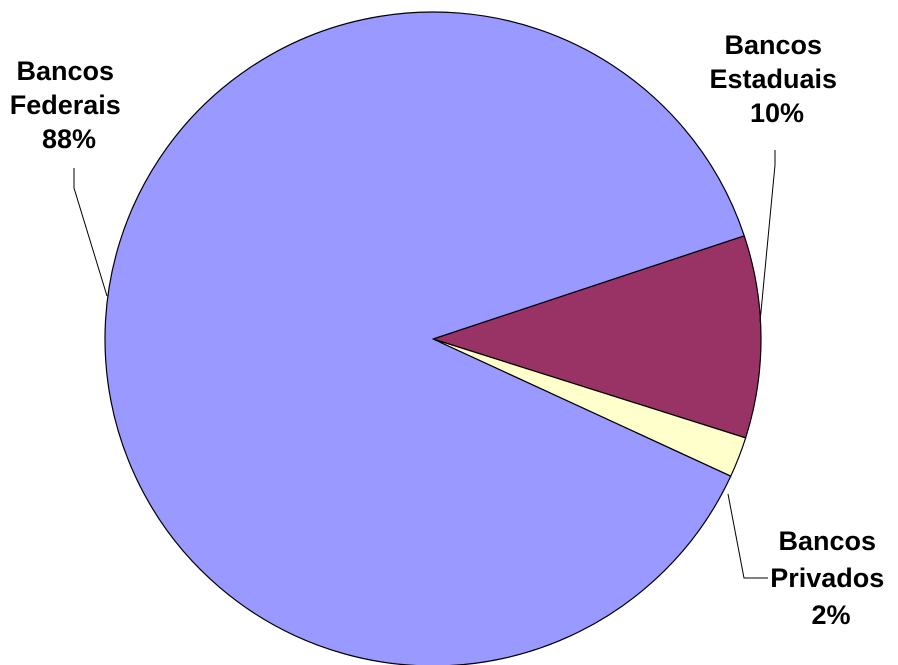  I want to click on leader-line-federais, so click(90, 232).